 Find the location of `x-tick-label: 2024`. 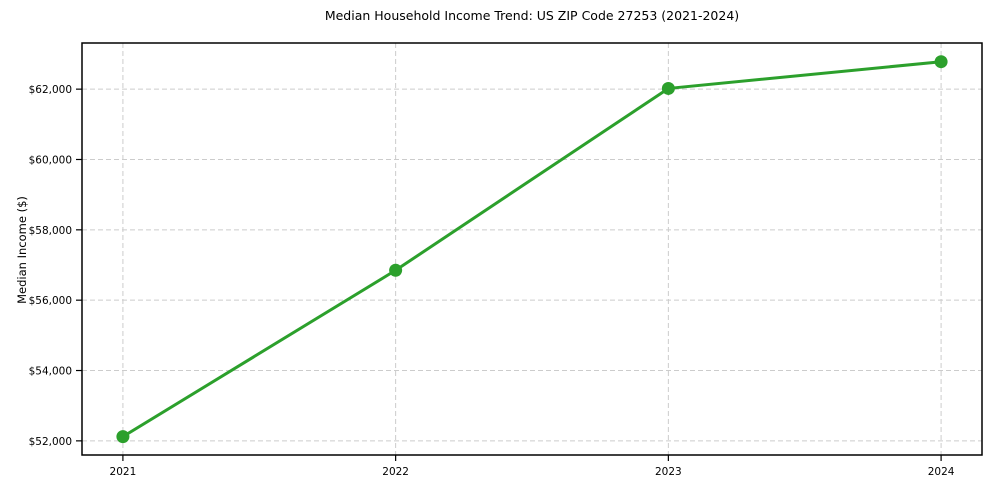

x-tick-label: 2024 is located at coordinates (941, 472).